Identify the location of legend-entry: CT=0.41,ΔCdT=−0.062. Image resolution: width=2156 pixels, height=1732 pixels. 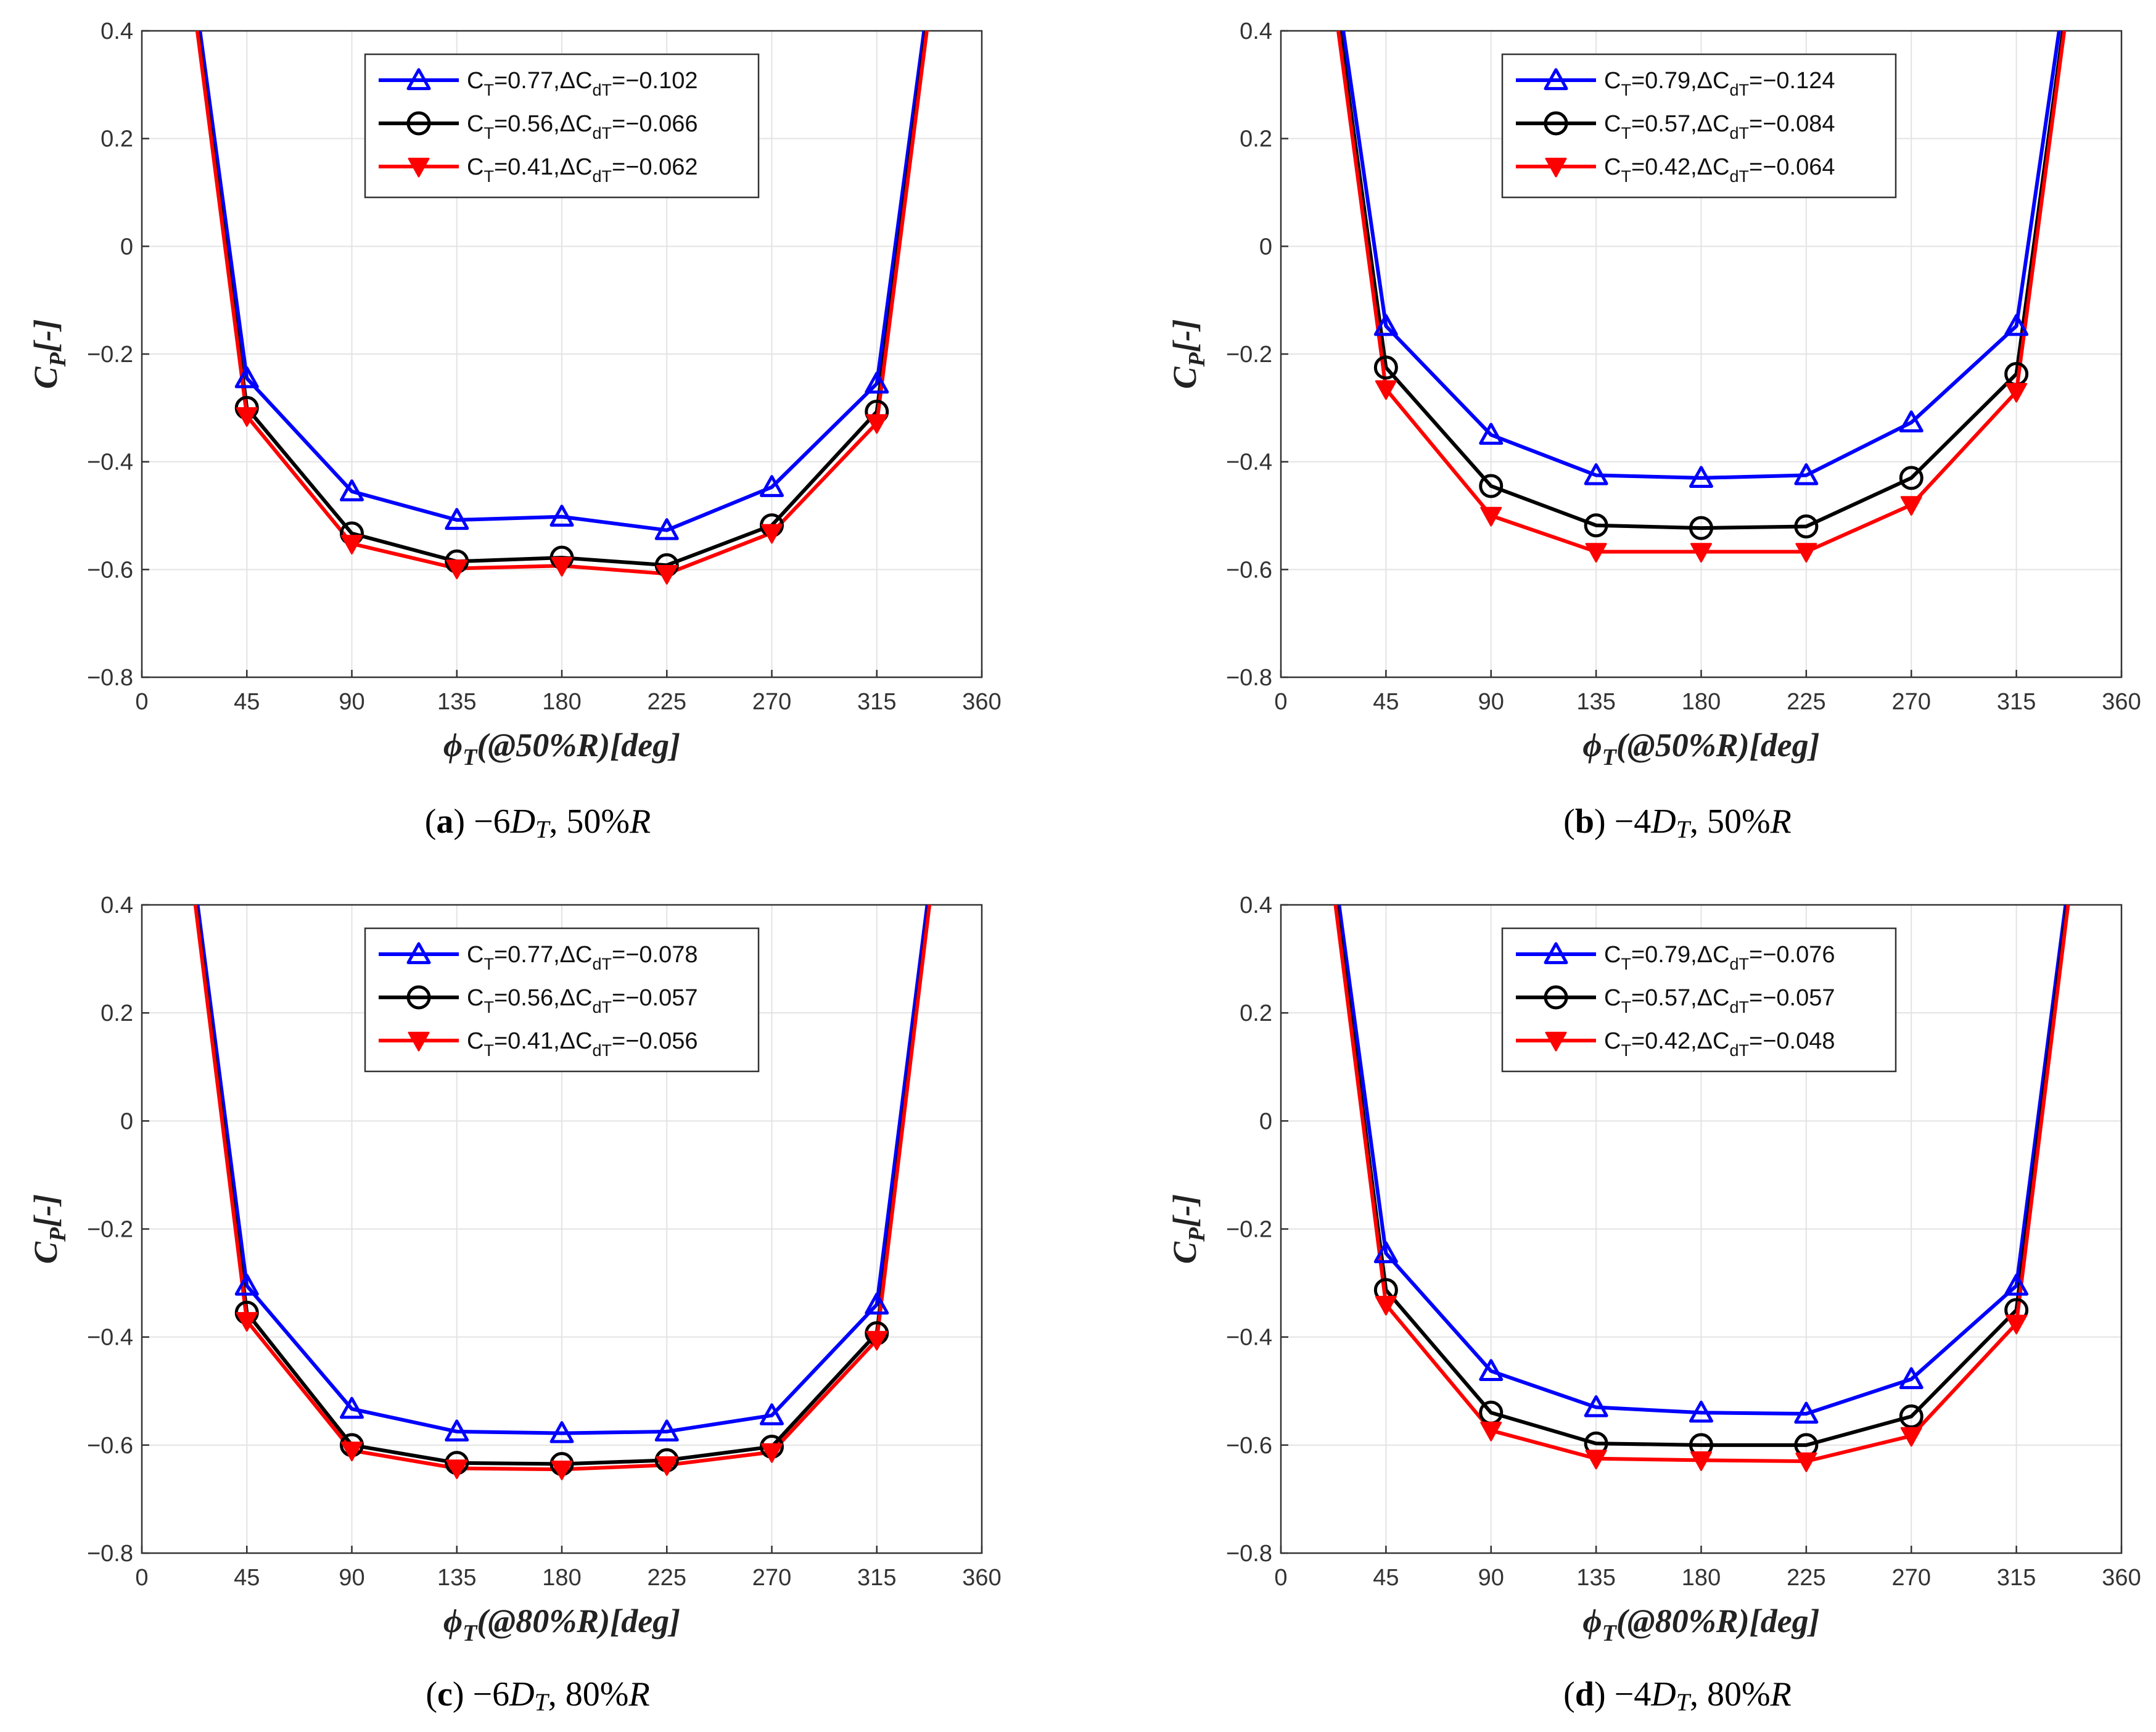
(582, 170).